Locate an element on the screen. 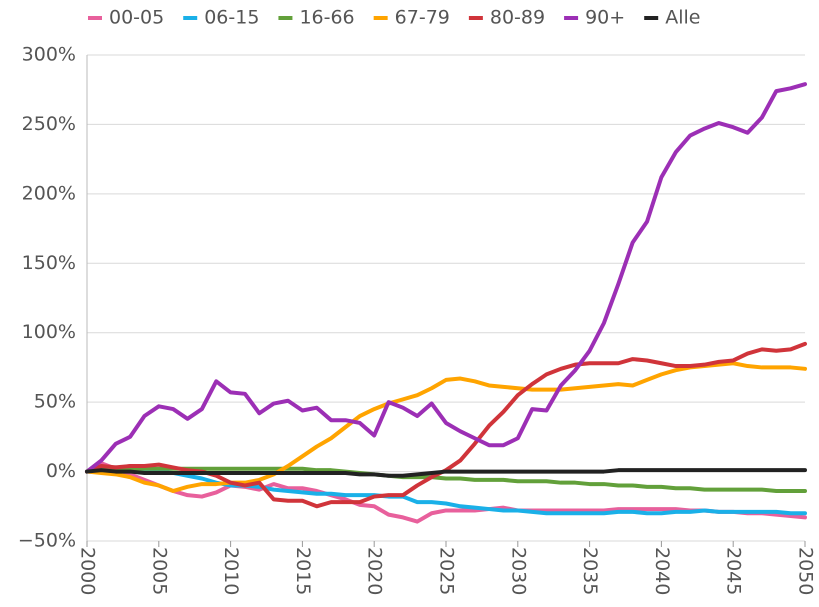 The width and height of the screenshot is (819, 607). y-tick-label: 50% is located at coordinates (55, 402).